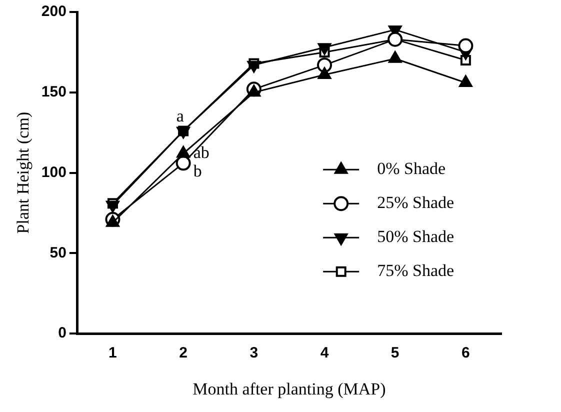 Image resolution: width=561 pixels, height=412 pixels. I want to click on y-axis-title: Plant Height (cm), so click(23, 173).